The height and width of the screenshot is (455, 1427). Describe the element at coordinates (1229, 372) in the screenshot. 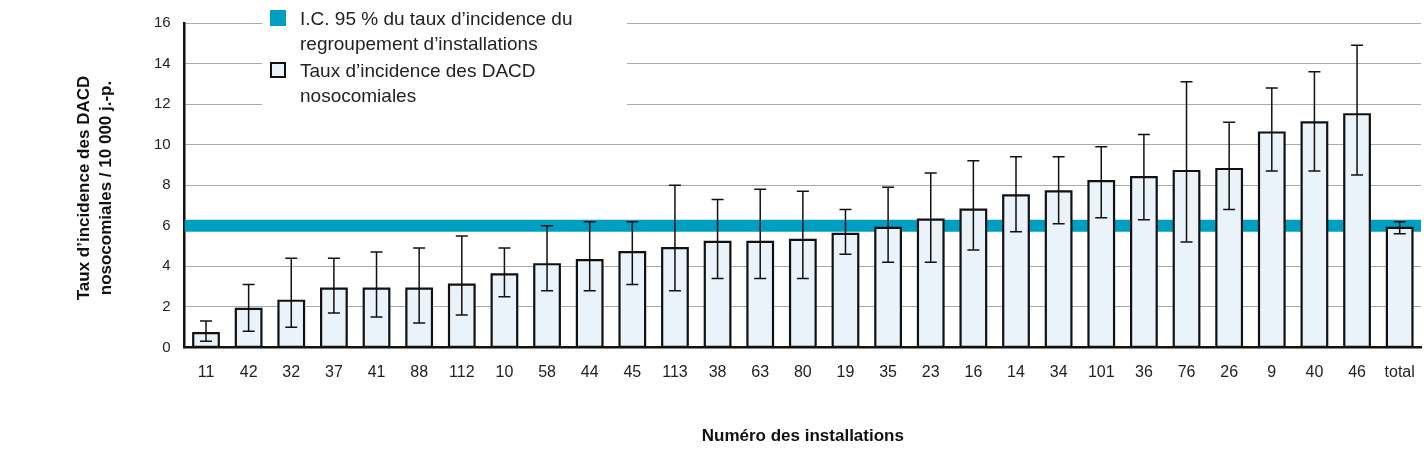

I see `x-tick-label: 26` at that location.